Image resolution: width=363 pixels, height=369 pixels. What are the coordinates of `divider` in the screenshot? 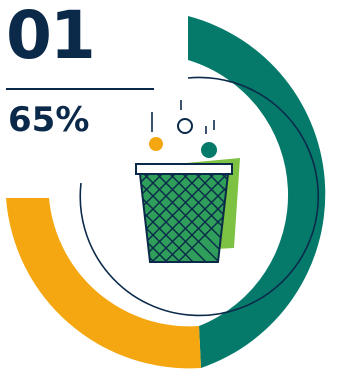 It's located at (80, 89).